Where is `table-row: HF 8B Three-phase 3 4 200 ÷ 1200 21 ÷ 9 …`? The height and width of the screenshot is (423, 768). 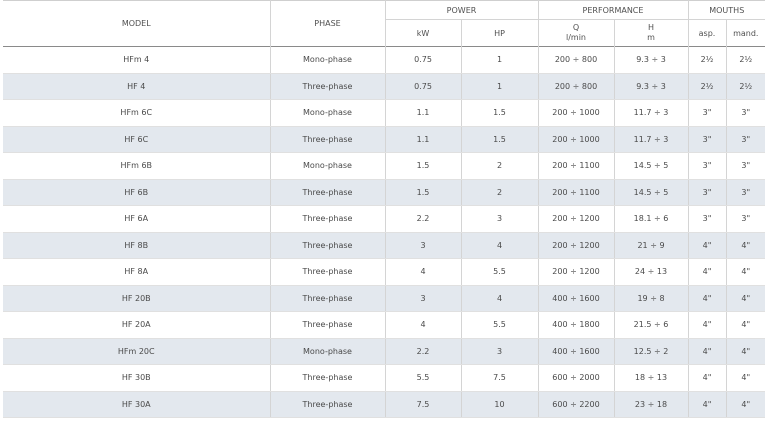
table-row: HF 8B Three-phase 3 4 200 ÷ 1200 21 ÷ 9 … is located at coordinates (384, 245).